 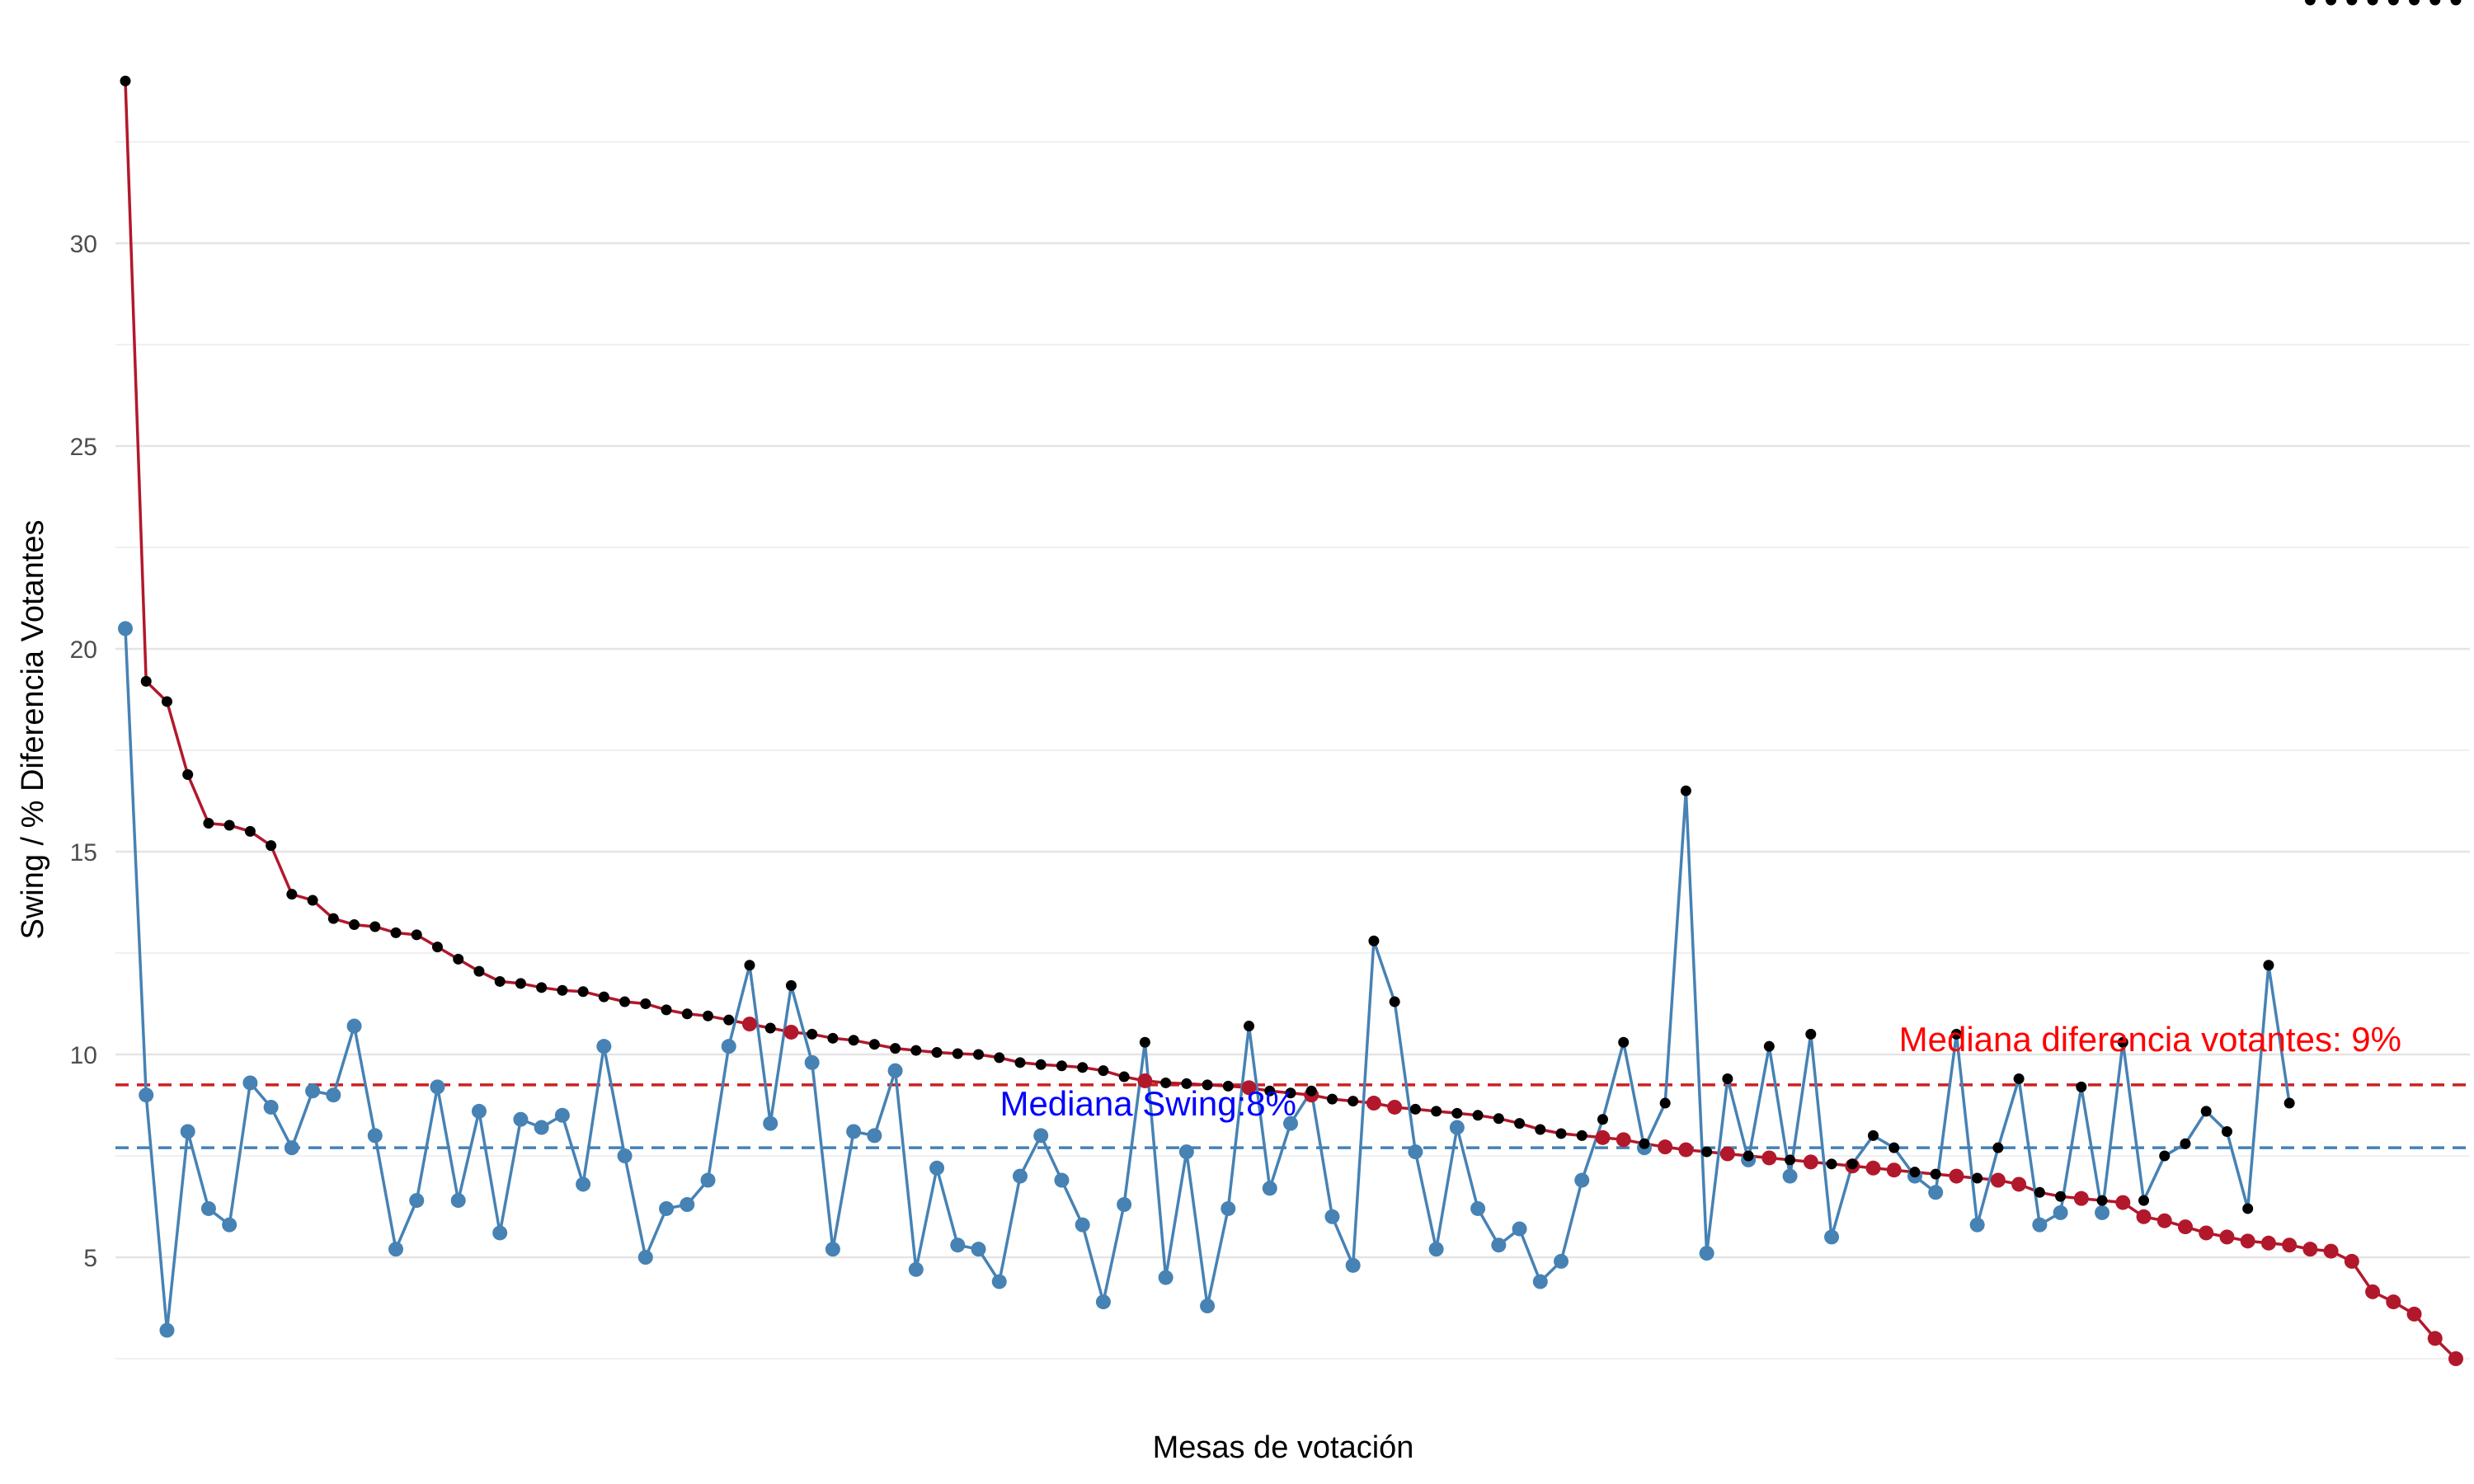 I want to click on y-tick-label: 5, so click(x=90, y=1258).